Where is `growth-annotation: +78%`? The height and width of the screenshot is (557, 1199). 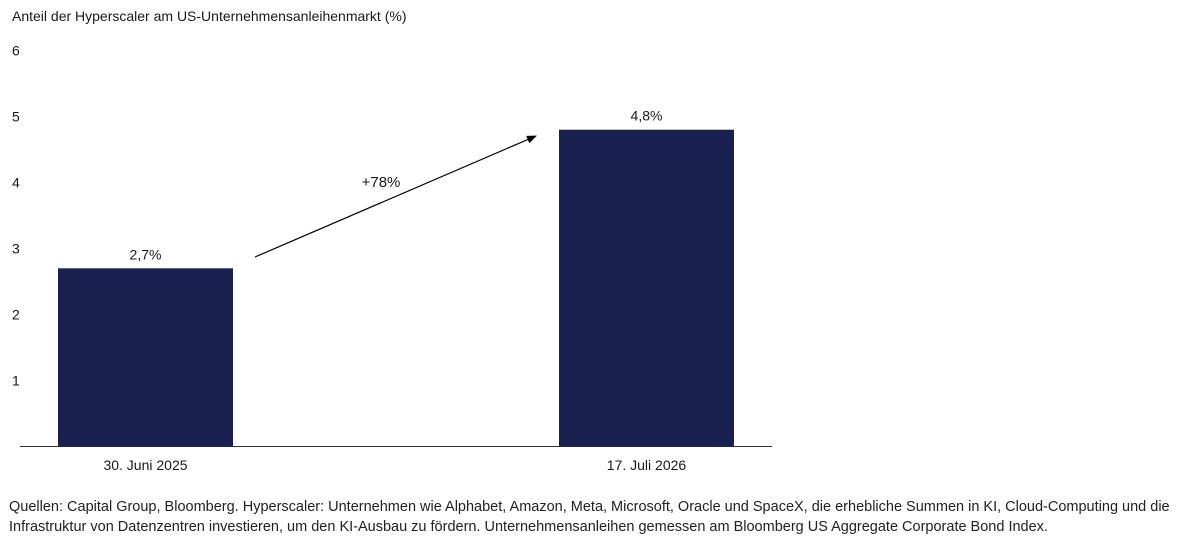
growth-annotation: +78% is located at coordinates (381, 182).